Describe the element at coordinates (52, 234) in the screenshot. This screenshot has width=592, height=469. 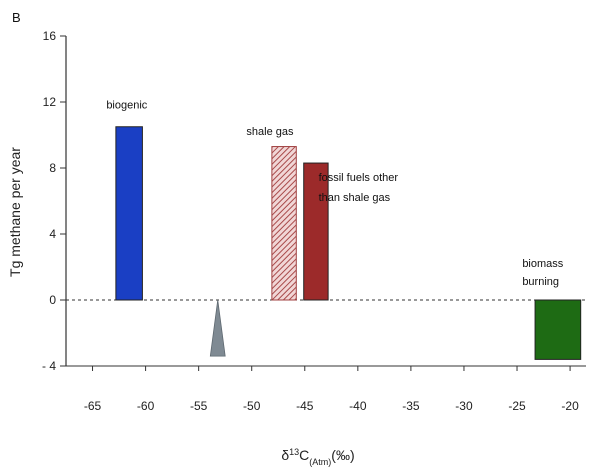
I see `y-tick-label: 4` at that location.